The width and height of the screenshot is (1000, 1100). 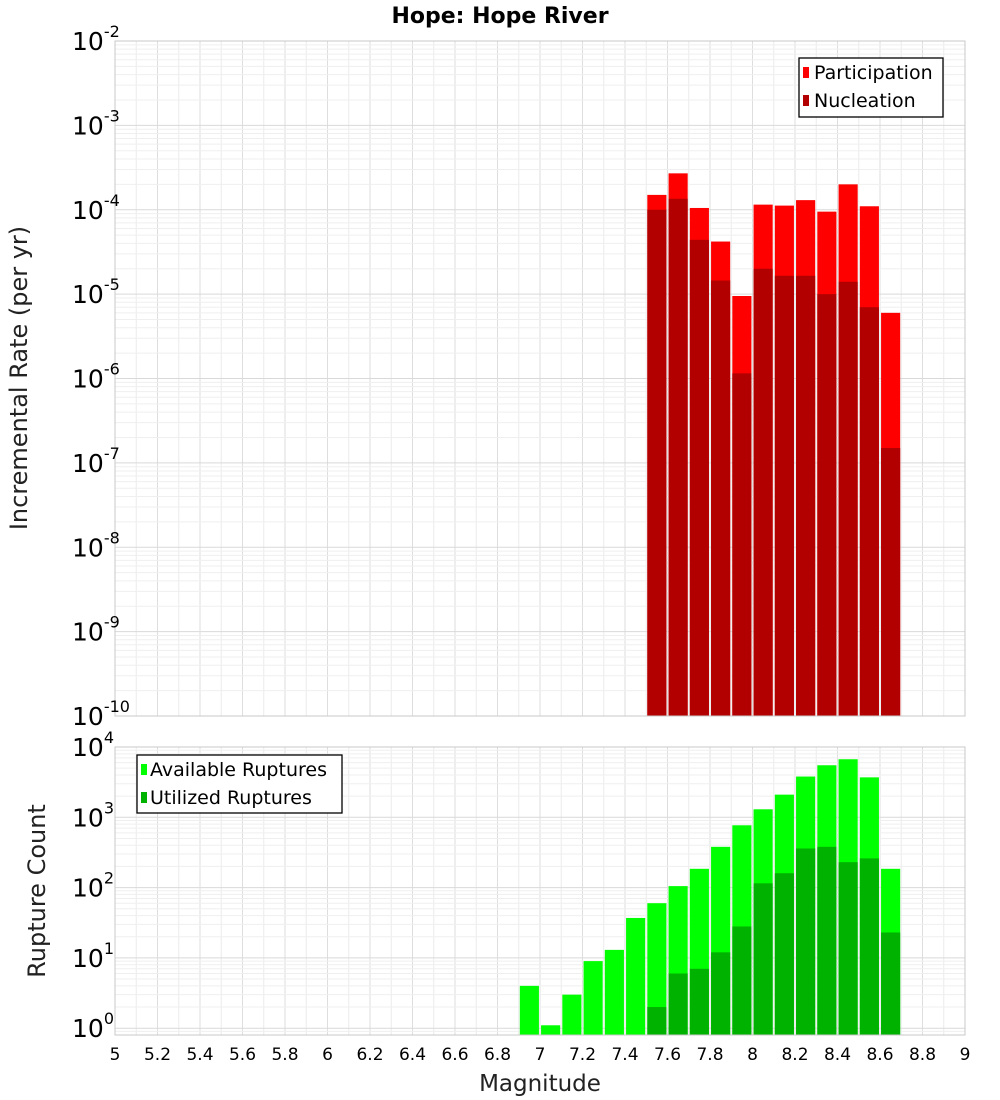 I want to click on rate-bars, so click(x=774, y=445).